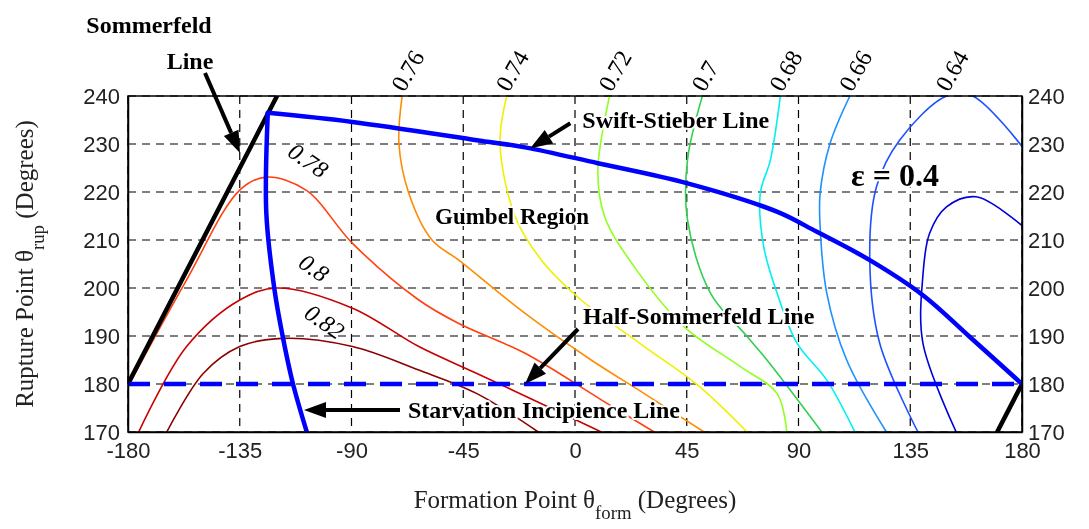 This screenshot has height=529, width=1089. What do you see at coordinates (101, 144) in the screenshot?
I see `y-tick-label: 230` at bounding box center [101, 144].